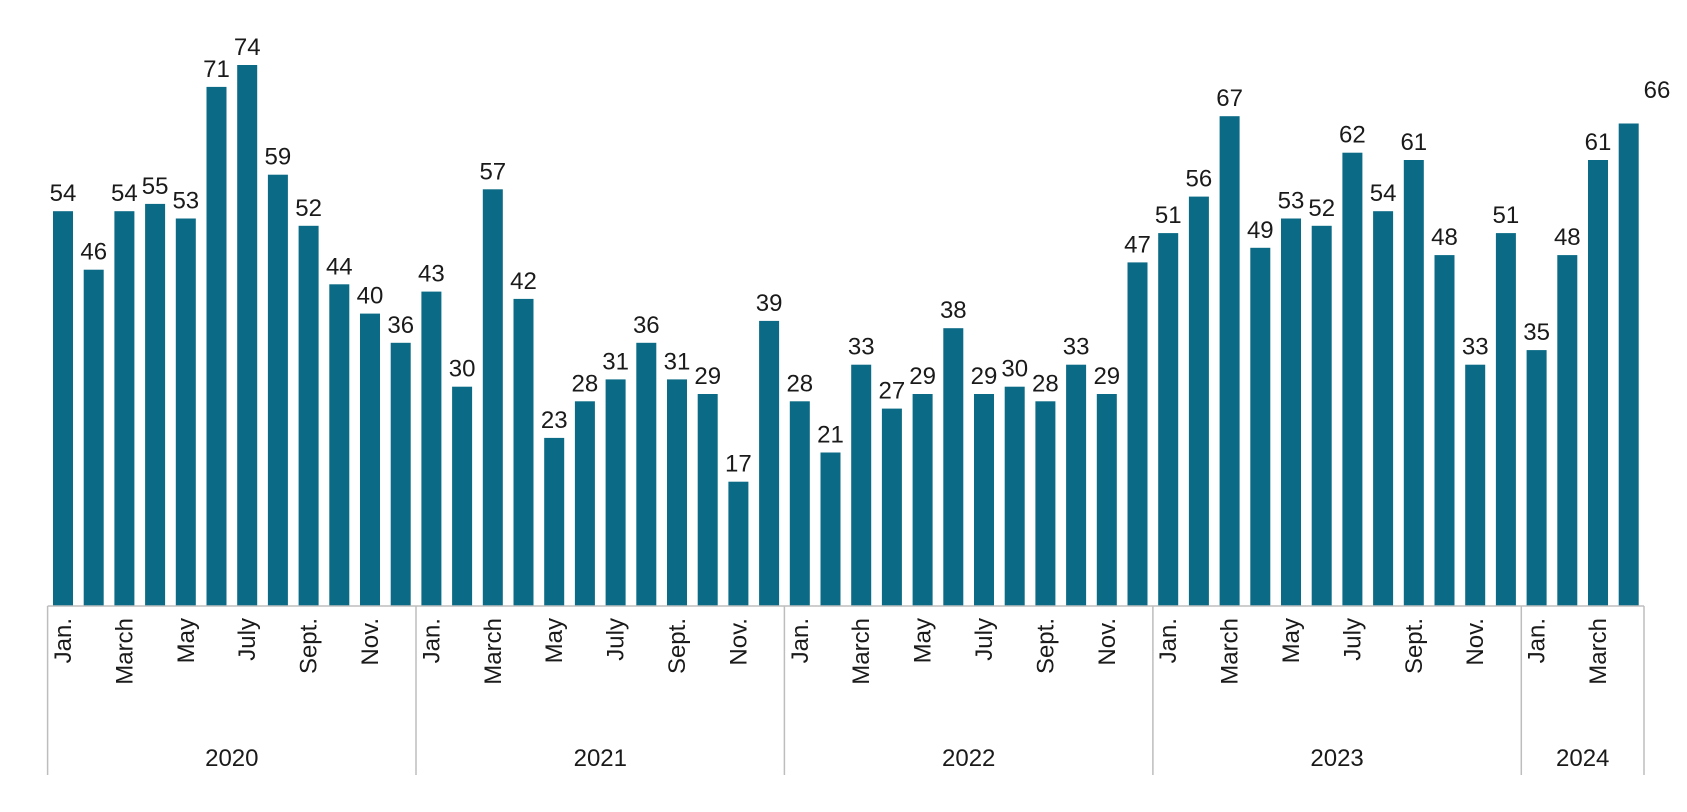 This screenshot has height=812, width=1687. I want to click on value-label: 39, so click(769, 303).